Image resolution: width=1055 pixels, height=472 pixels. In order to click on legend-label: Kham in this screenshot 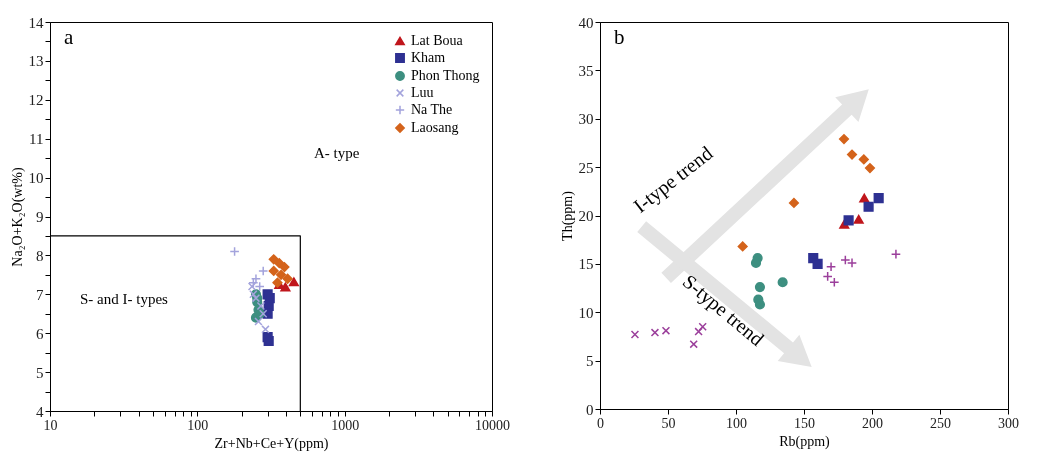, I will do `click(428, 57)`.